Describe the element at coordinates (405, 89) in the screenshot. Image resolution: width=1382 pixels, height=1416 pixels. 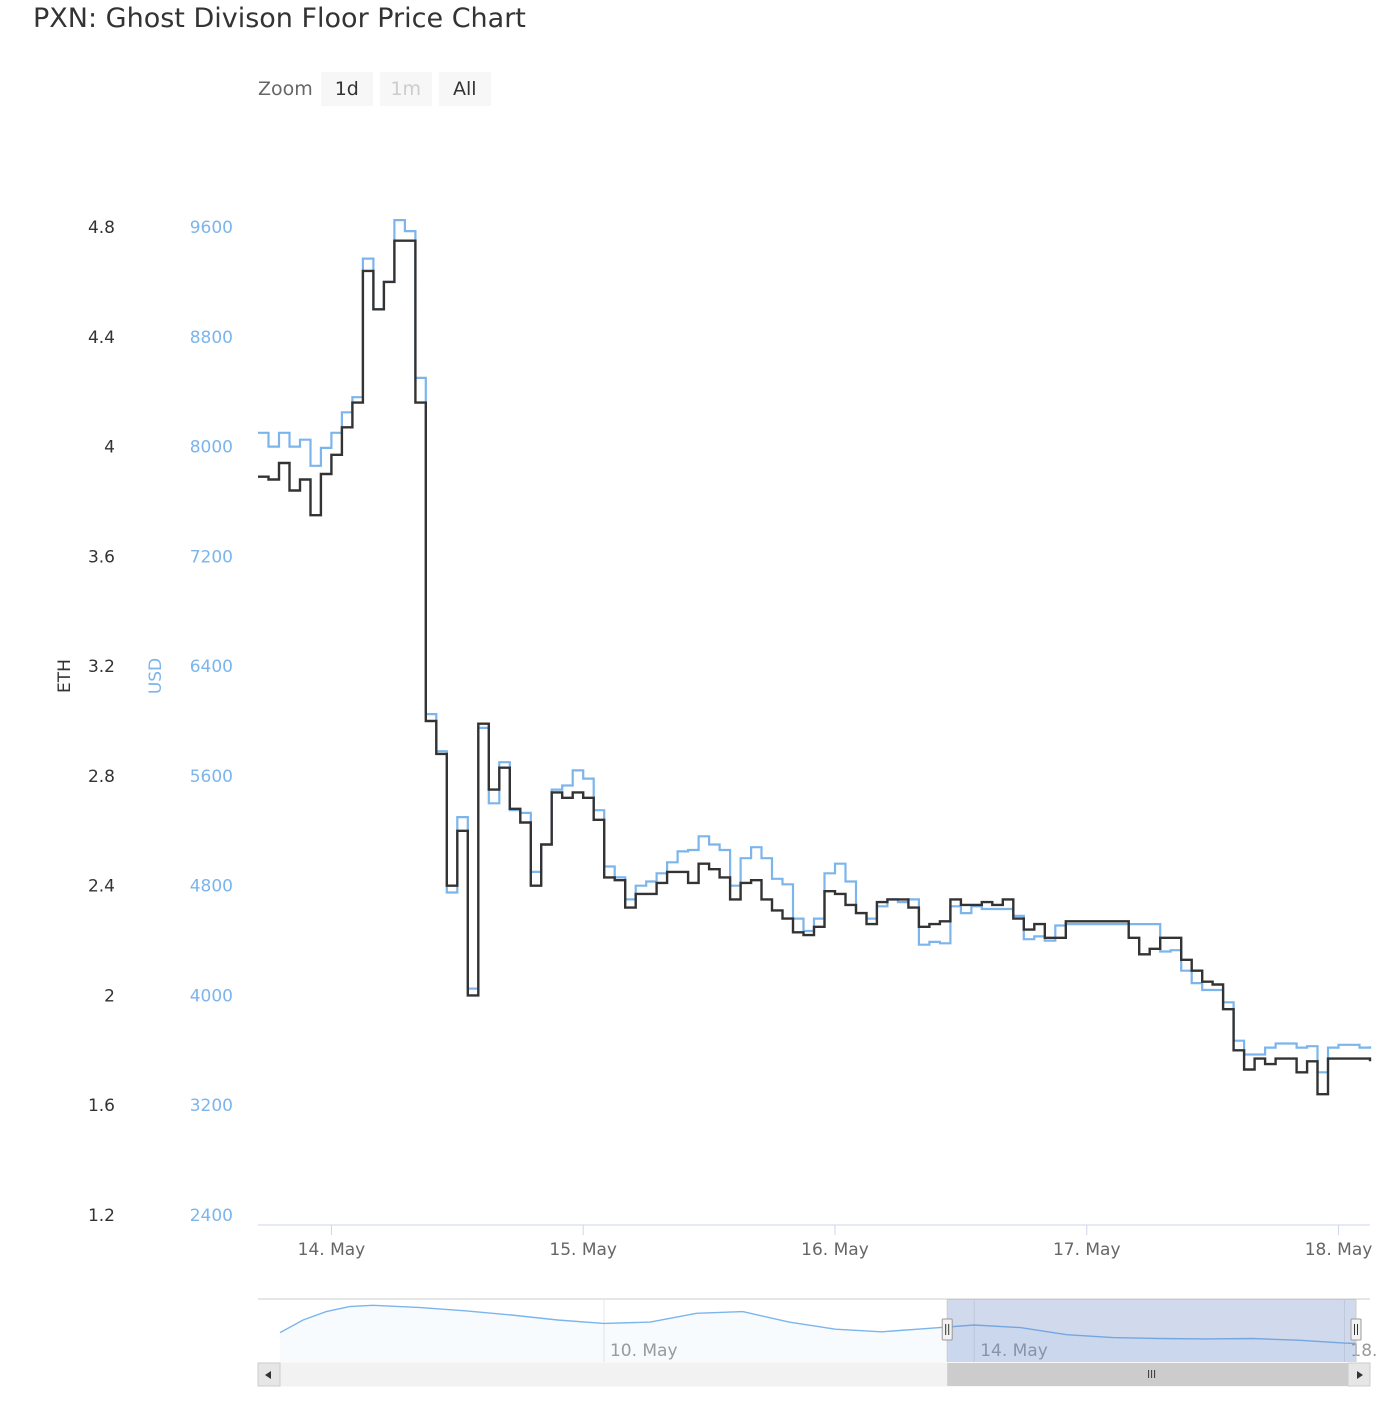
I see `zoom-1m-button: 1m` at that location.